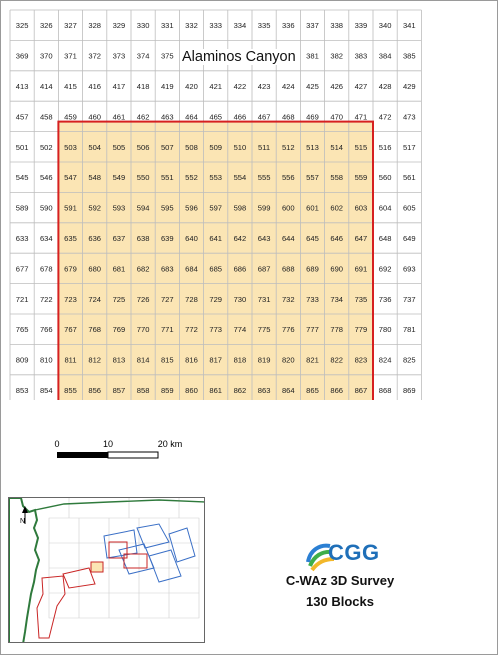 This screenshot has height=657, width=500. What do you see at coordinates (70, 268) in the screenshot?
I see `block-number: 679` at bounding box center [70, 268].